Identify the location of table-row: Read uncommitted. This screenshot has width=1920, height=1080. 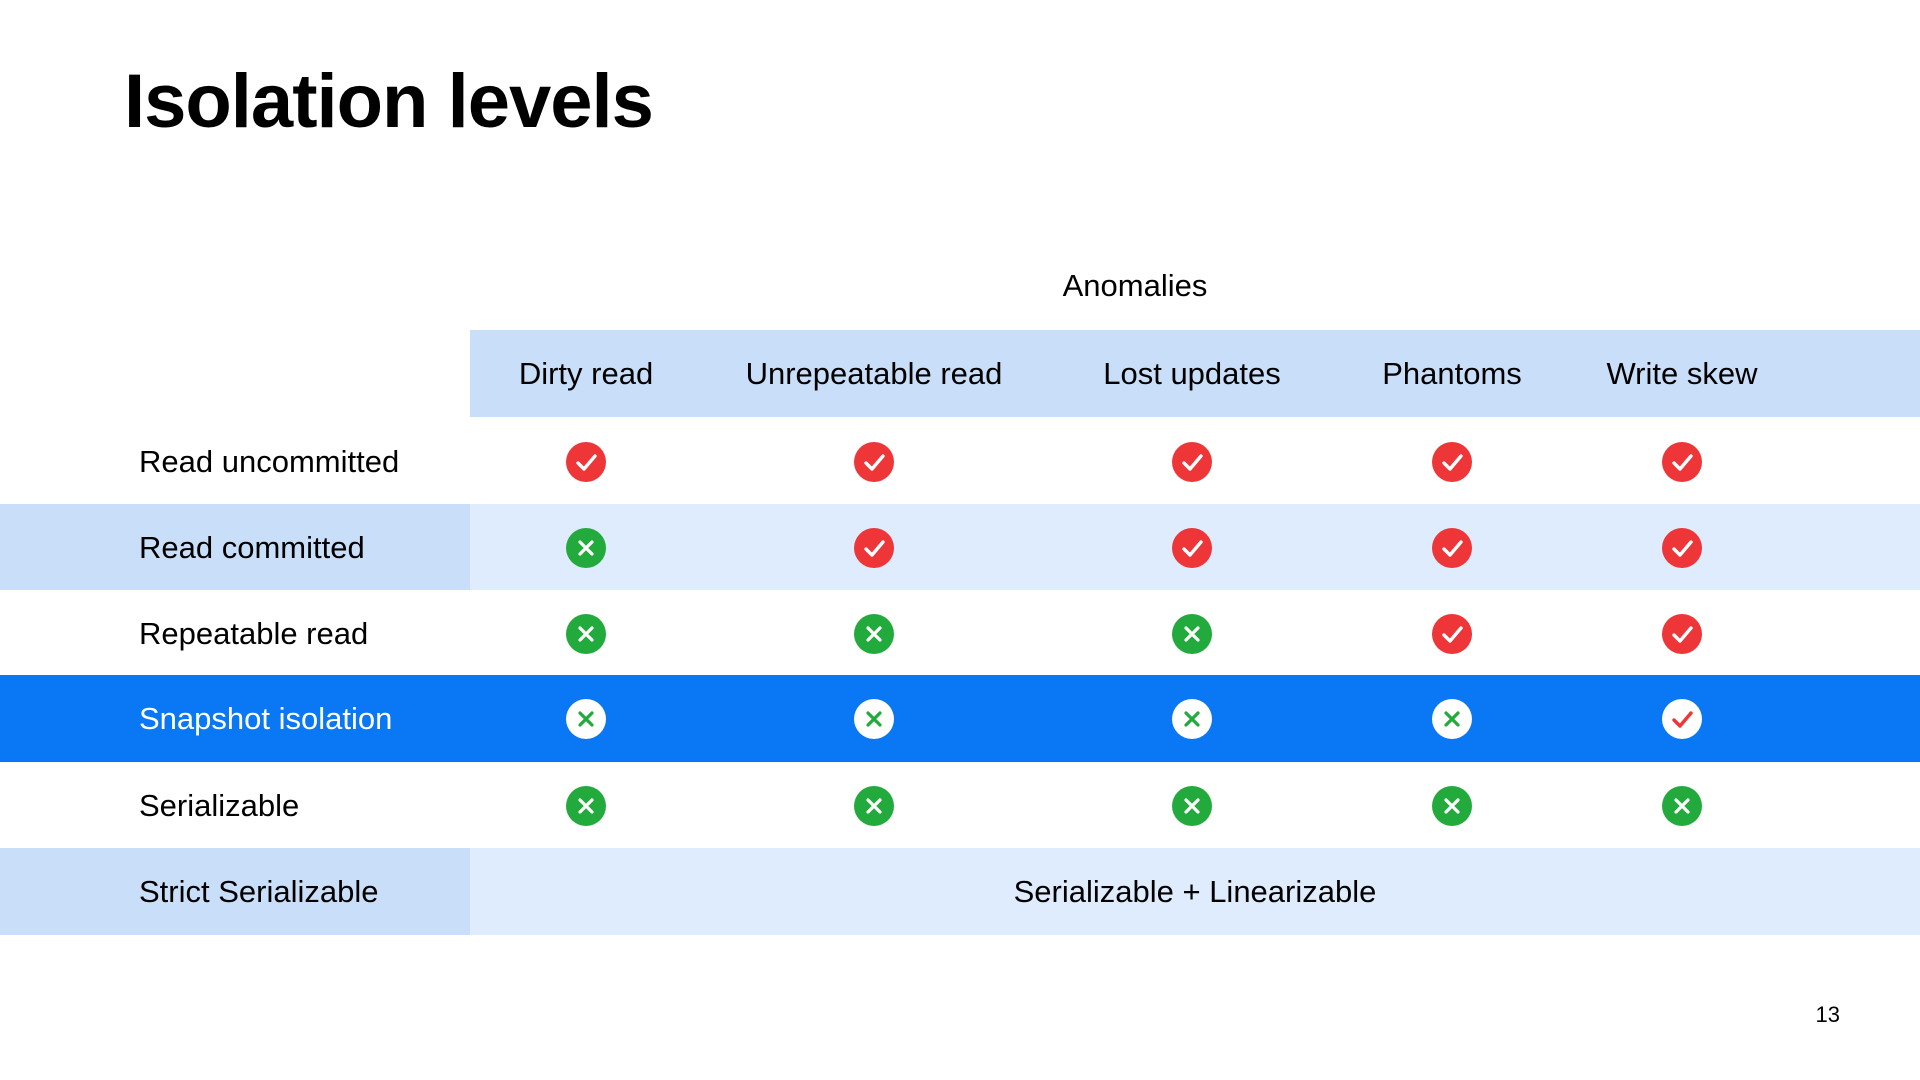
(960, 461).